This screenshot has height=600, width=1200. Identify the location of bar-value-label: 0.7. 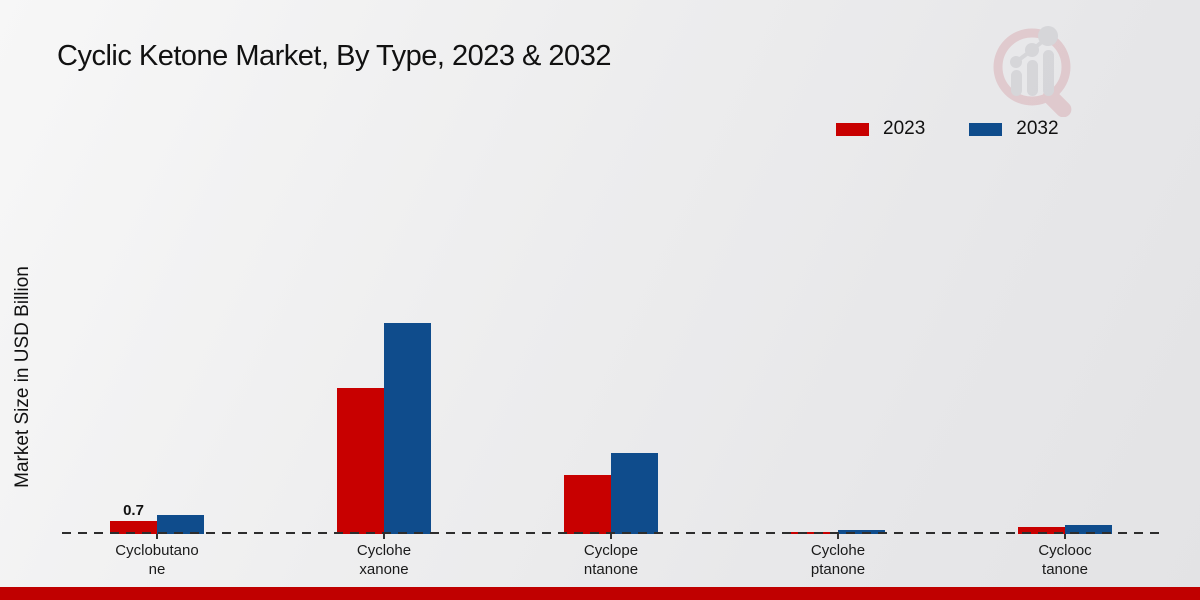
(133, 510).